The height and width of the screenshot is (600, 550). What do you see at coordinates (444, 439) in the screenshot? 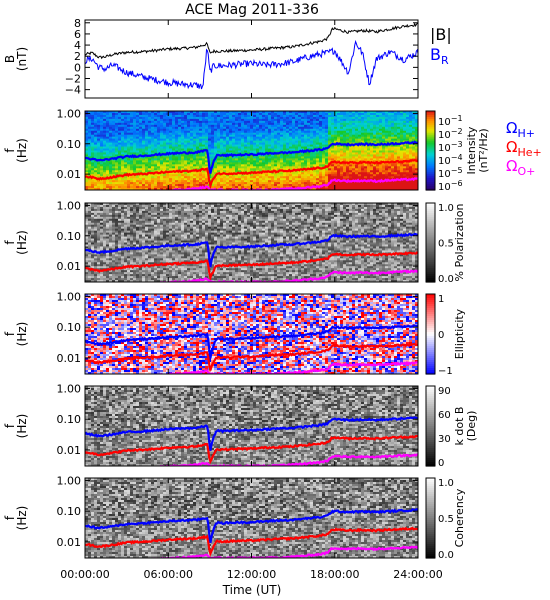
I see `colorbar-tick-label: 30` at bounding box center [444, 439].